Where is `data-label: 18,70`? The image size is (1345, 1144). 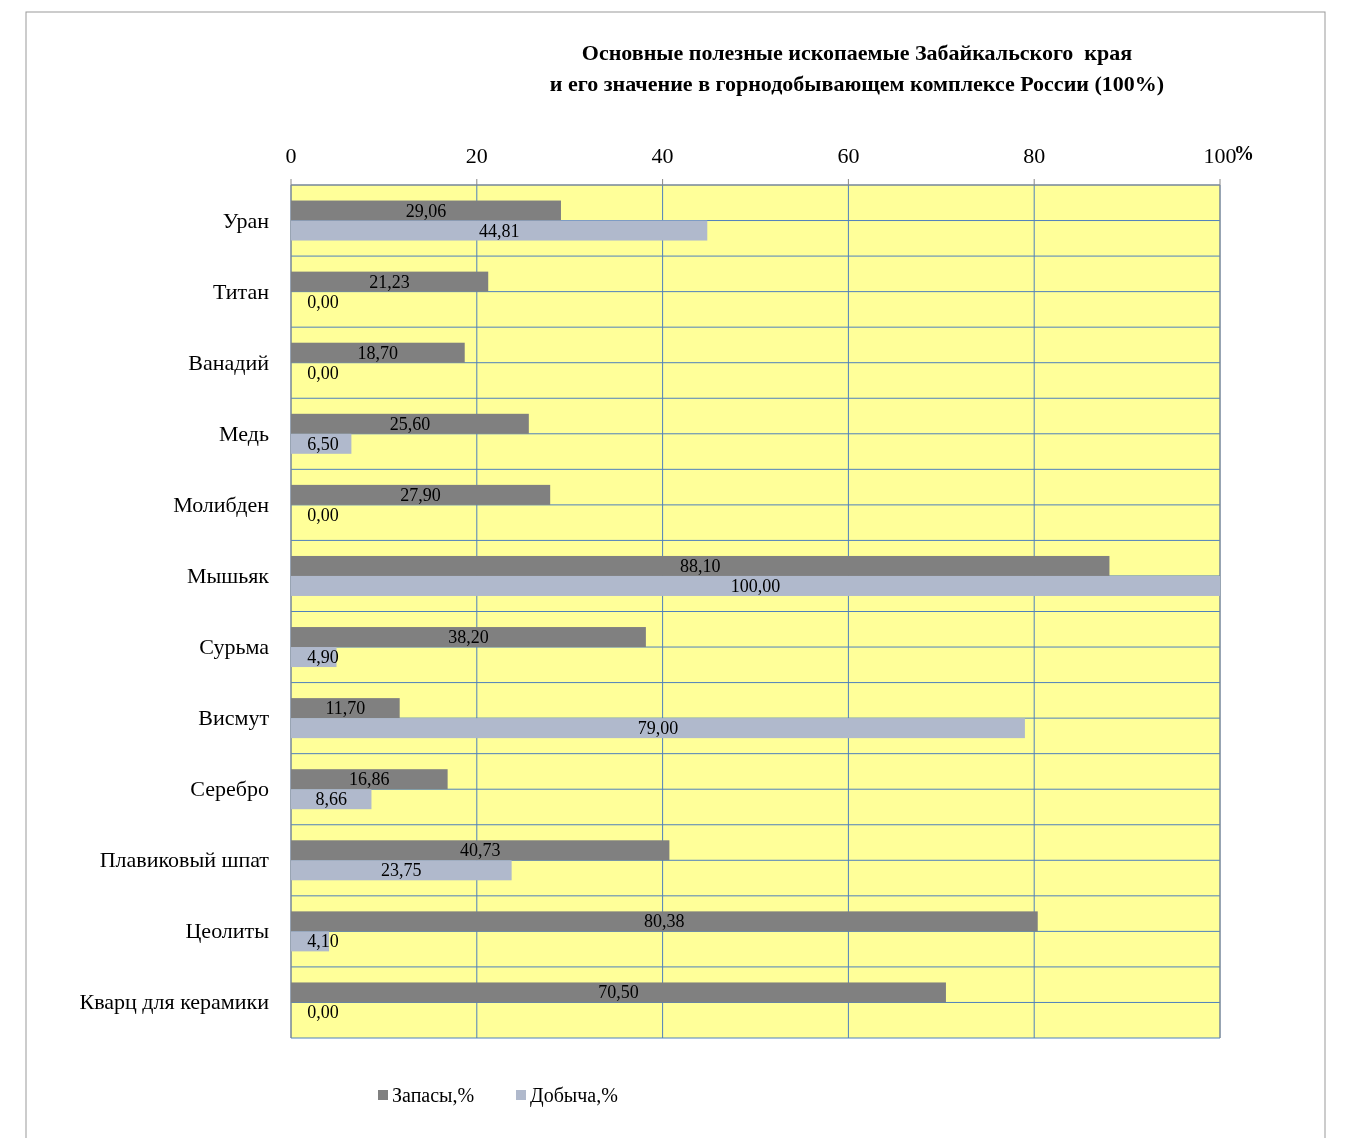 data-label: 18,70 is located at coordinates (378, 352).